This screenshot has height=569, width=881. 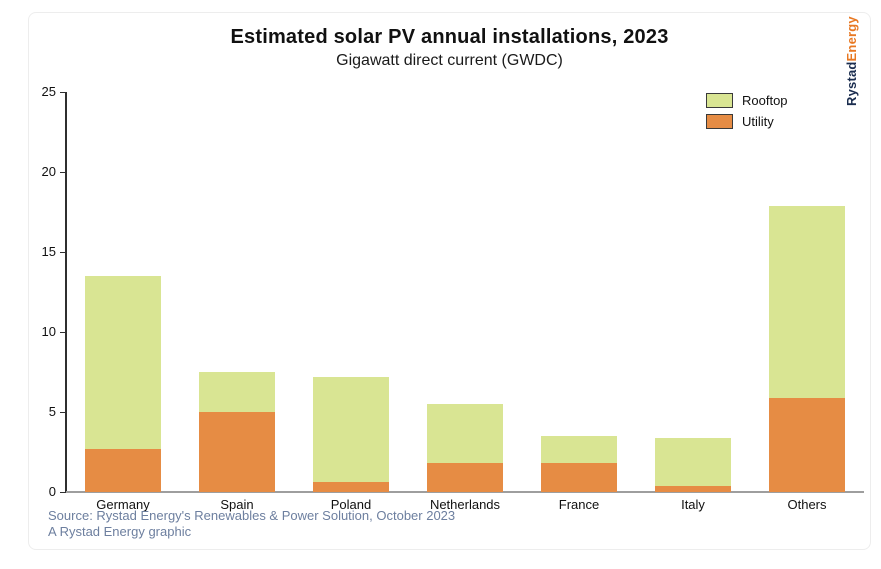 I want to click on bar-utility-poland, so click(x=351, y=487).